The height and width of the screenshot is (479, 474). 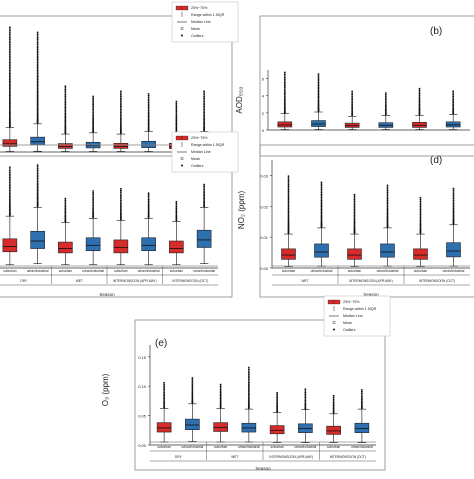 I want to click on y-tick-label: 2, so click(x=263, y=113).